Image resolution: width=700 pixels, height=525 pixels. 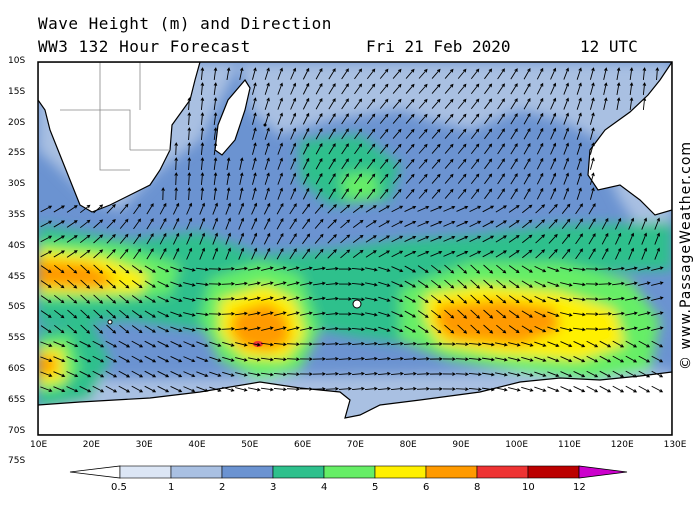 I want to click on land-madagascar, so click(x=232, y=117).